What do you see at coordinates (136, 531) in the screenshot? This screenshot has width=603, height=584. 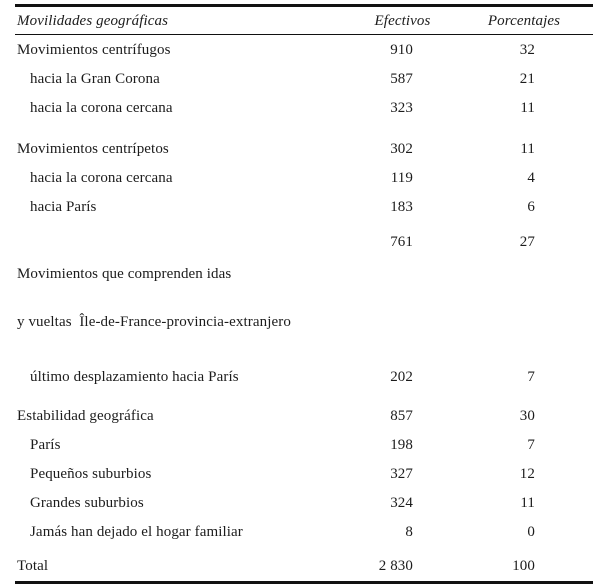 I see `row-label: Jamás han dejado el hogar familiar` at bounding box center [136, 531].